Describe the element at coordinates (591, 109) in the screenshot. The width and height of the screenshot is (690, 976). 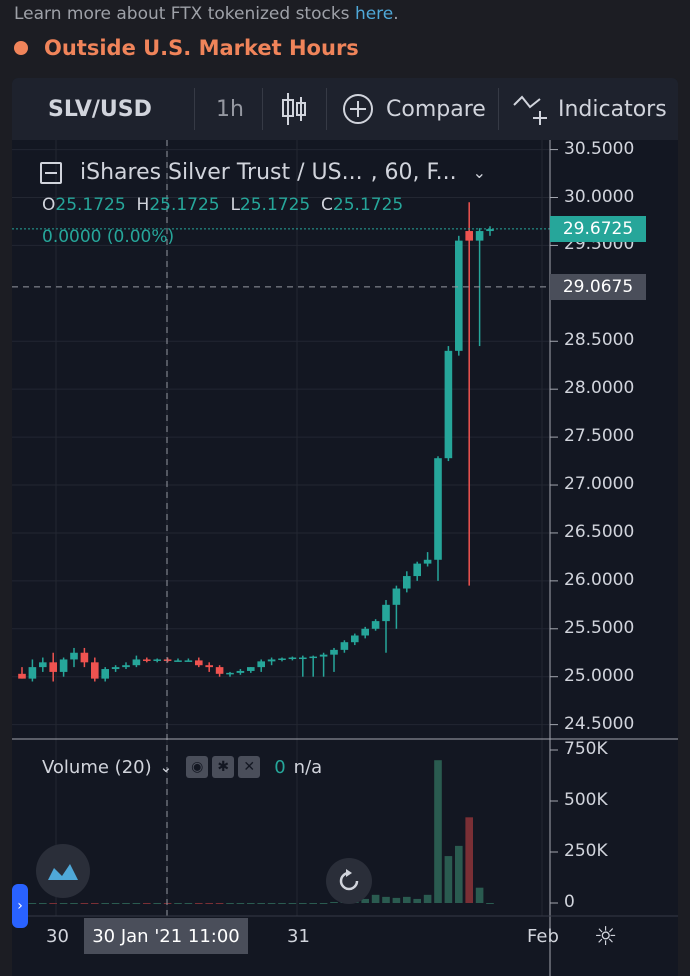
I see `indicators-button: Indicators` at that location.